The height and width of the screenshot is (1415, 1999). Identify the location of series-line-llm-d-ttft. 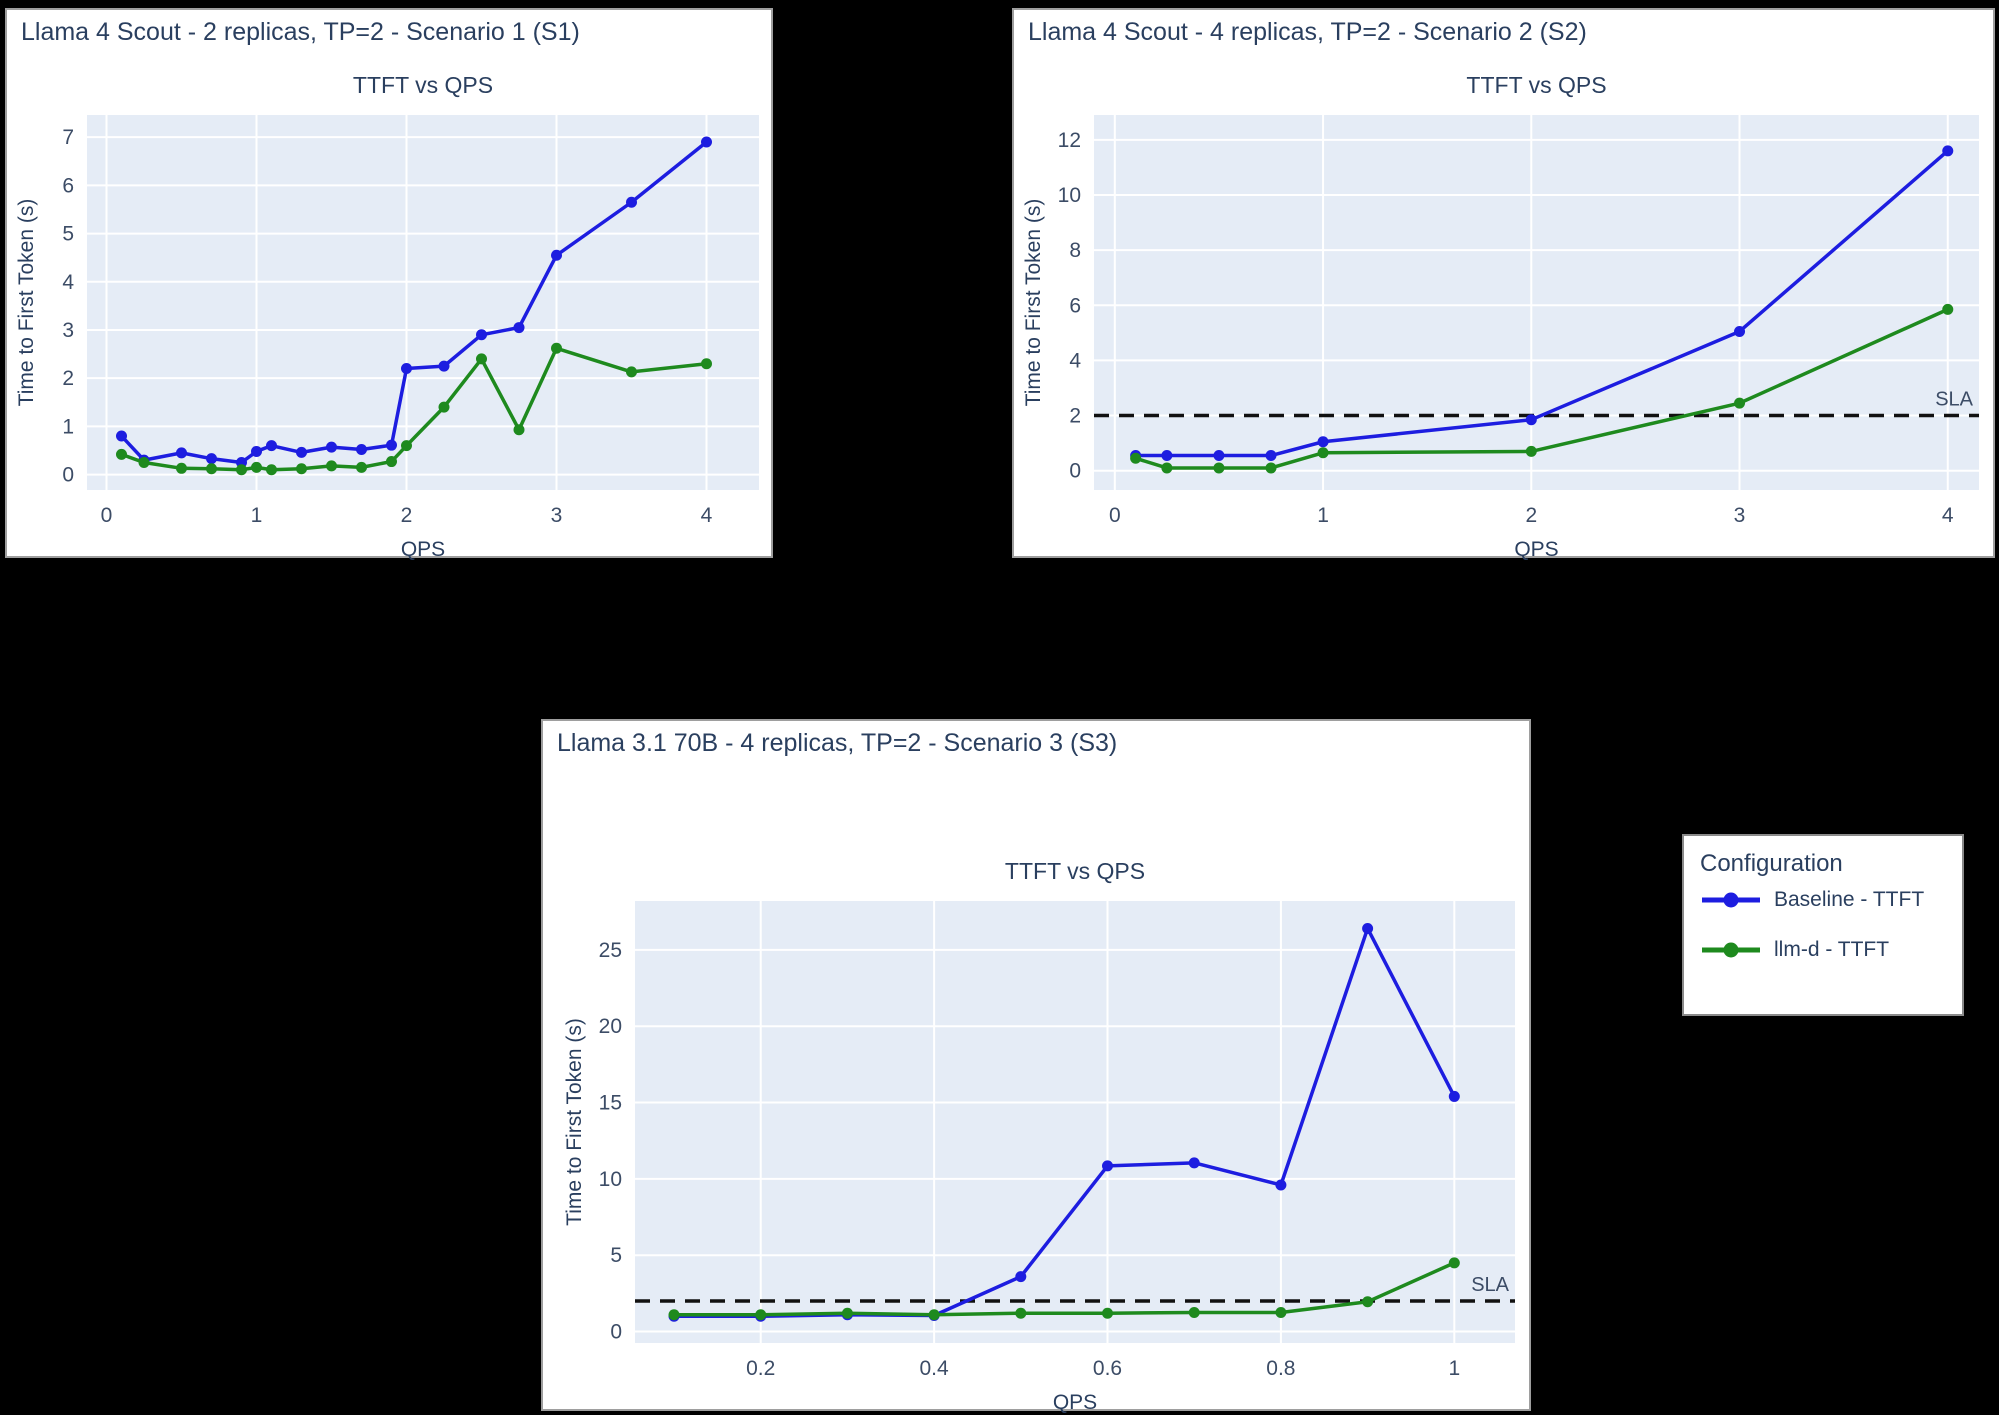
(1541, 388).